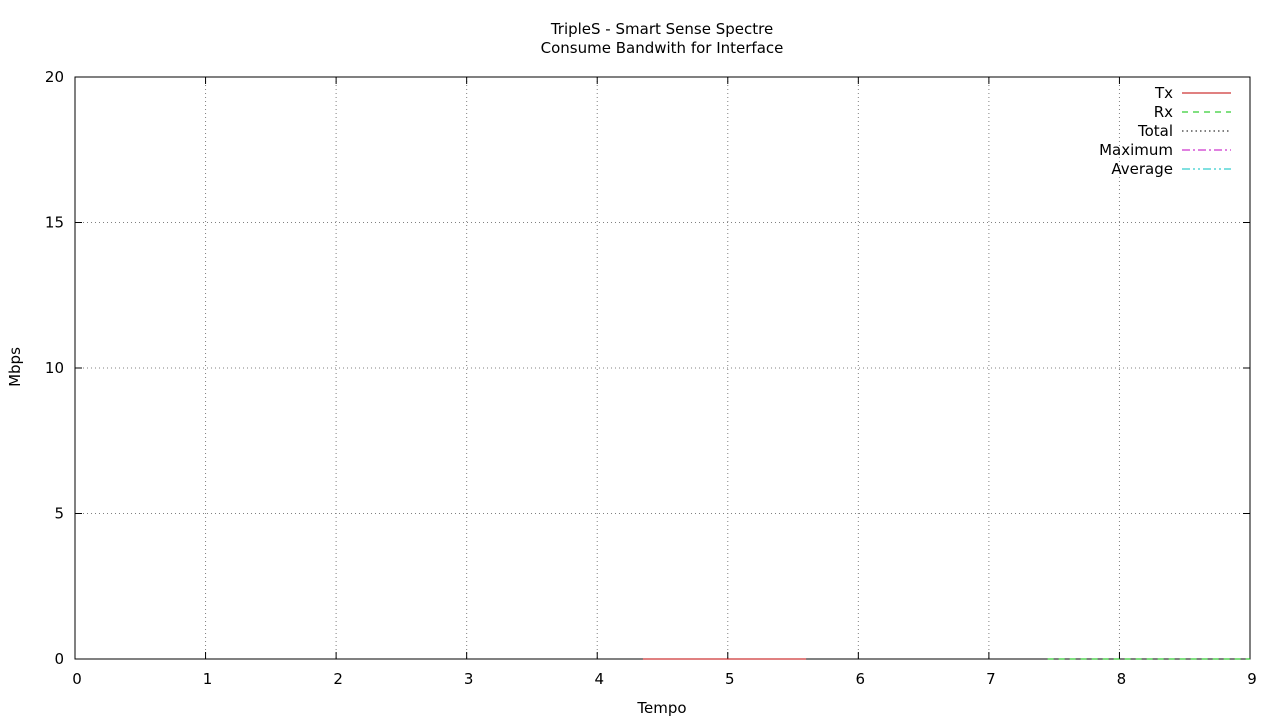 This screenshot has width=1280, height=724. What do you see at coordinates (1192, 93) in the screenshot?
I see `legend-entry-tx: Tx` at bounding box center [1192, 93].